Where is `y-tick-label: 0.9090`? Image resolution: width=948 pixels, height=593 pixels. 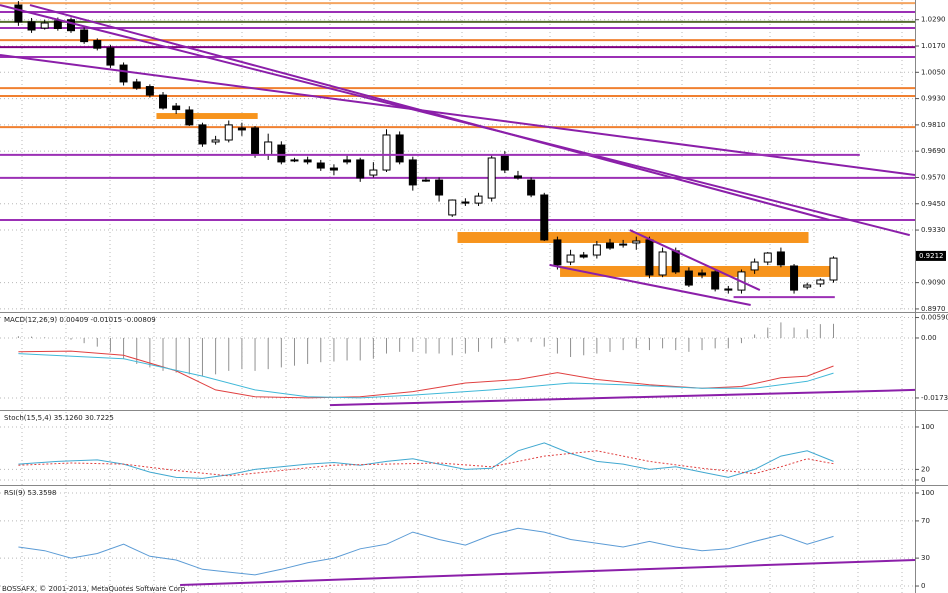
y-tick-label: 0.9090 is located at coordinates (933, 283).